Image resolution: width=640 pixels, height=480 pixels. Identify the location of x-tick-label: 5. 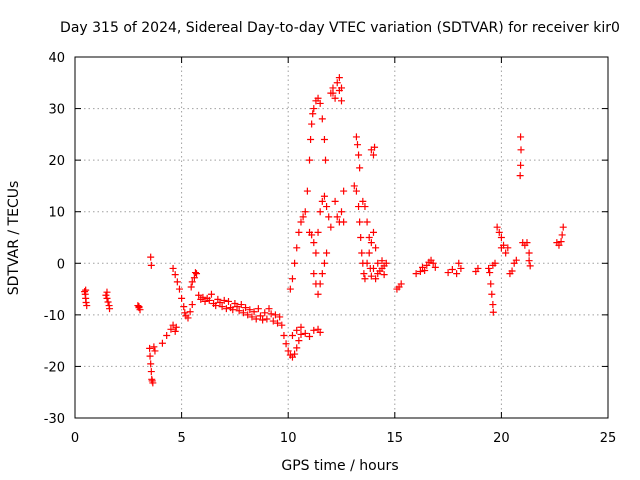
(181, 438).